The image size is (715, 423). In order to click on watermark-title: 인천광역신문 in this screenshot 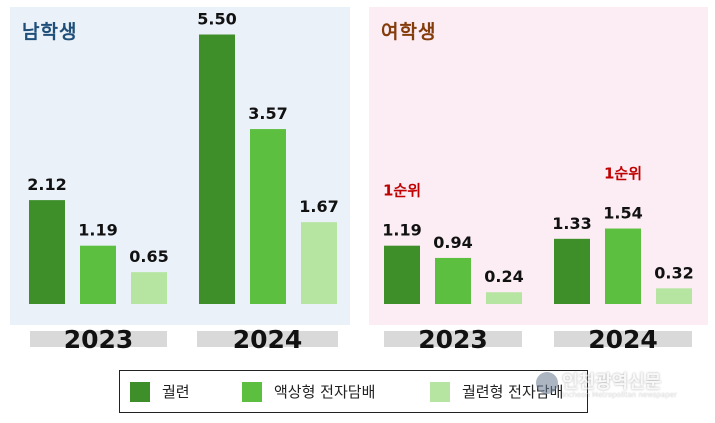, I will do `click(612, 382)`.